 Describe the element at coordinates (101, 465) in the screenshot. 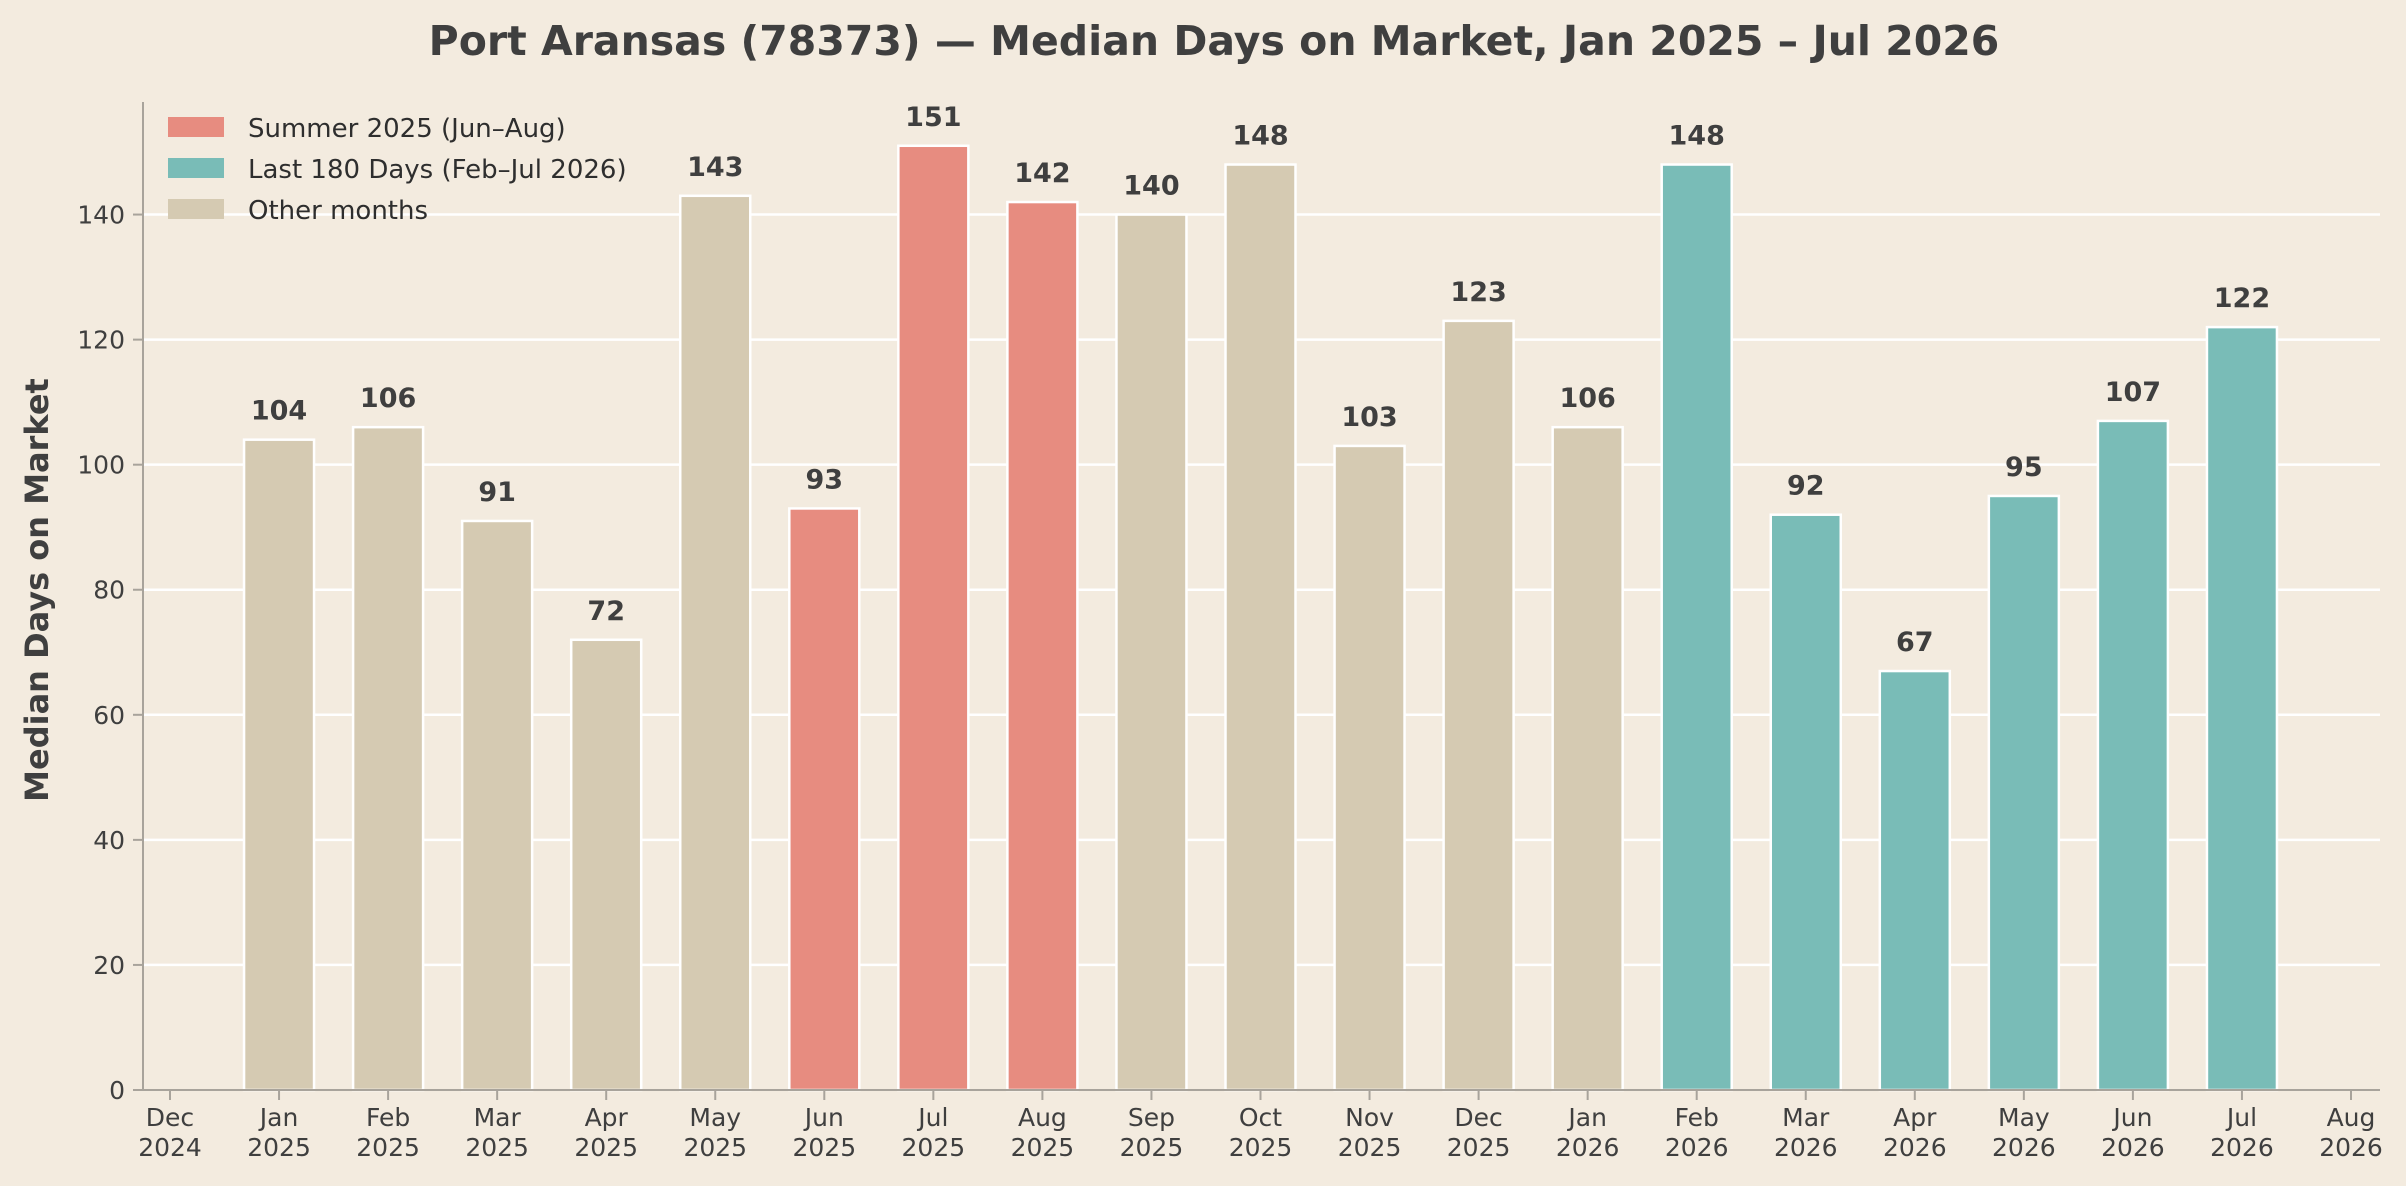

I see `y-tick-label: 100` at that location.